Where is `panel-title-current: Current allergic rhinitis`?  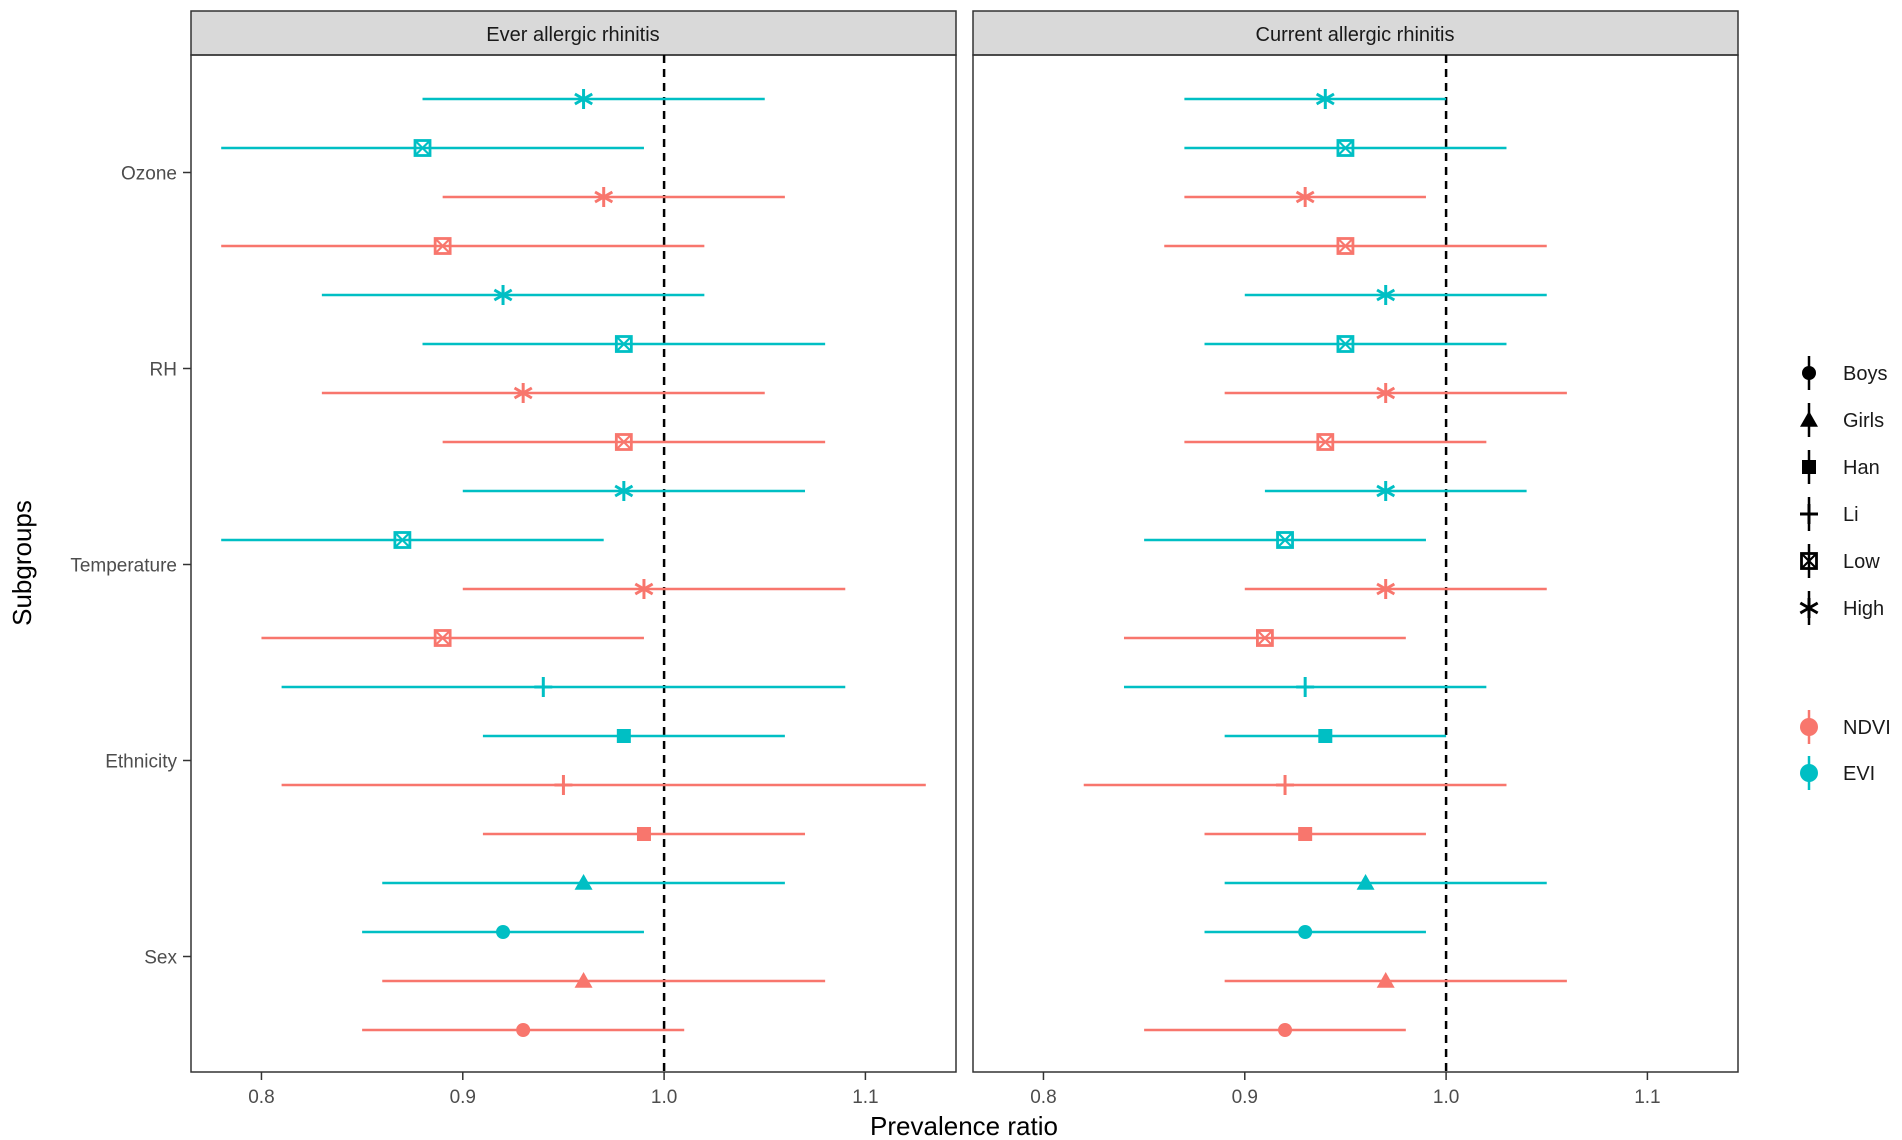
panel-title-current: Current allergic rhinitis is located at coordinates (1355, 35).